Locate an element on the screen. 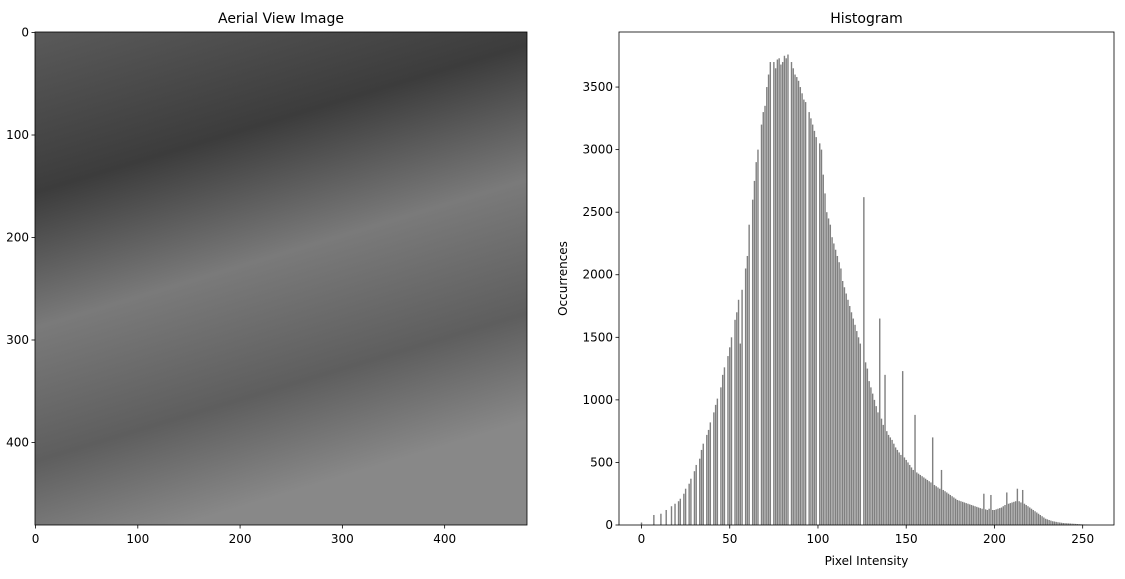  y-tick-label: 3500 is located at coordinates (597, 87).